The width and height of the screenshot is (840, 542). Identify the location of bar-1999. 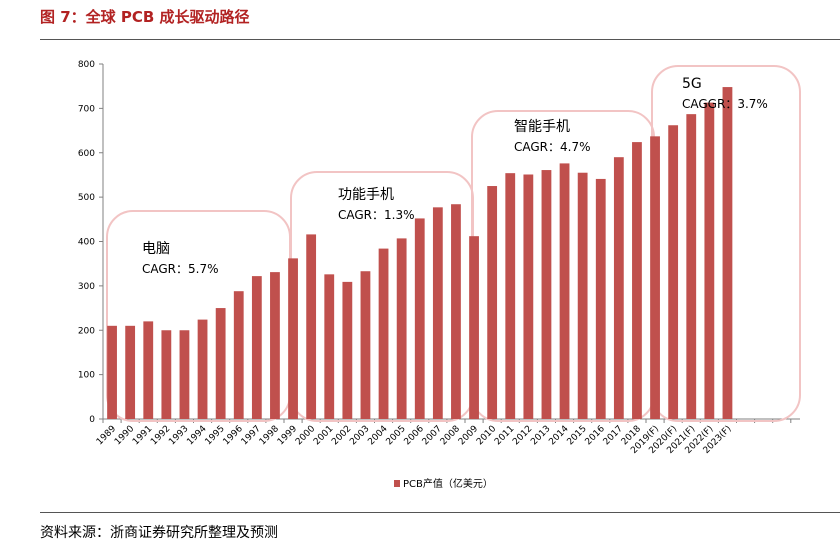
(293, 338).